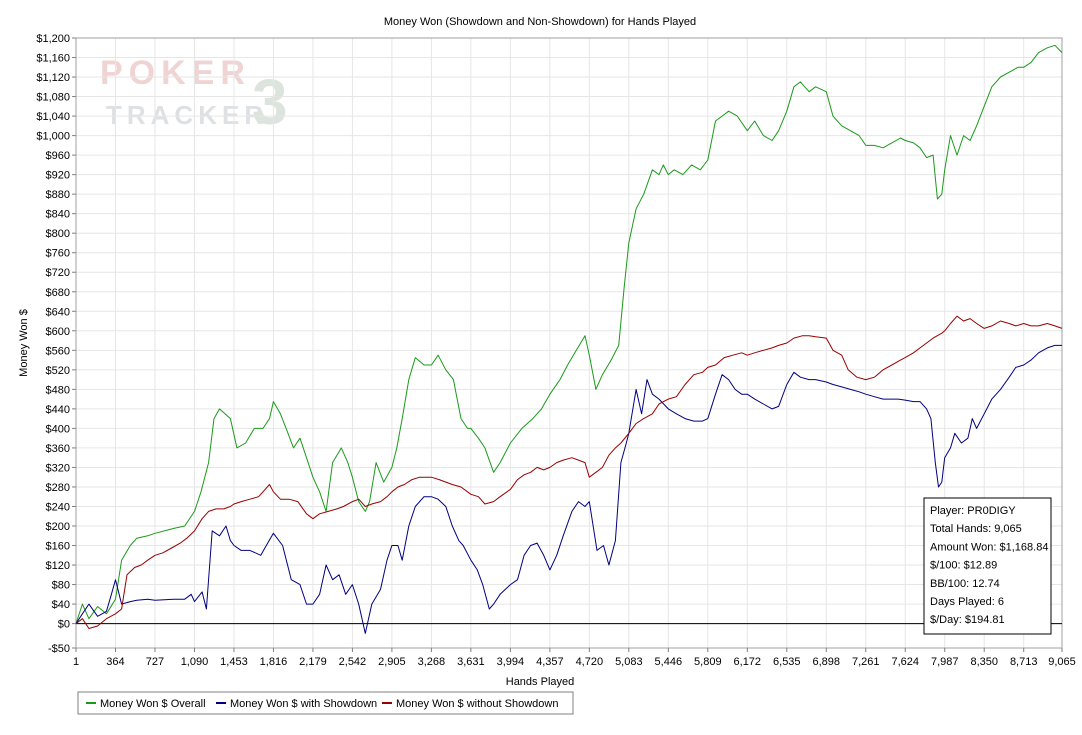  Describe the element at coordinates (155, 662) in the screenshot. I see `x-tick-label: 727` at that location.